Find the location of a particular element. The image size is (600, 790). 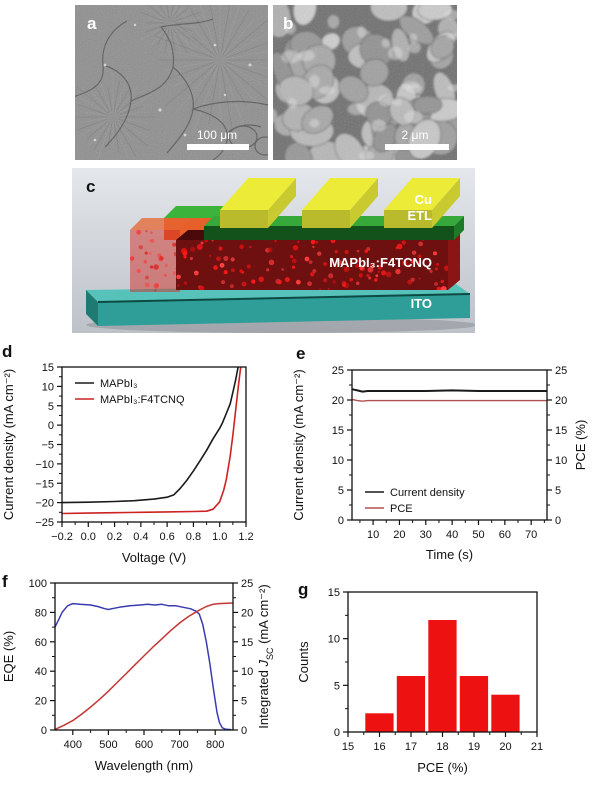

x-tick-label: 10 is located at coordinates (373, 535).